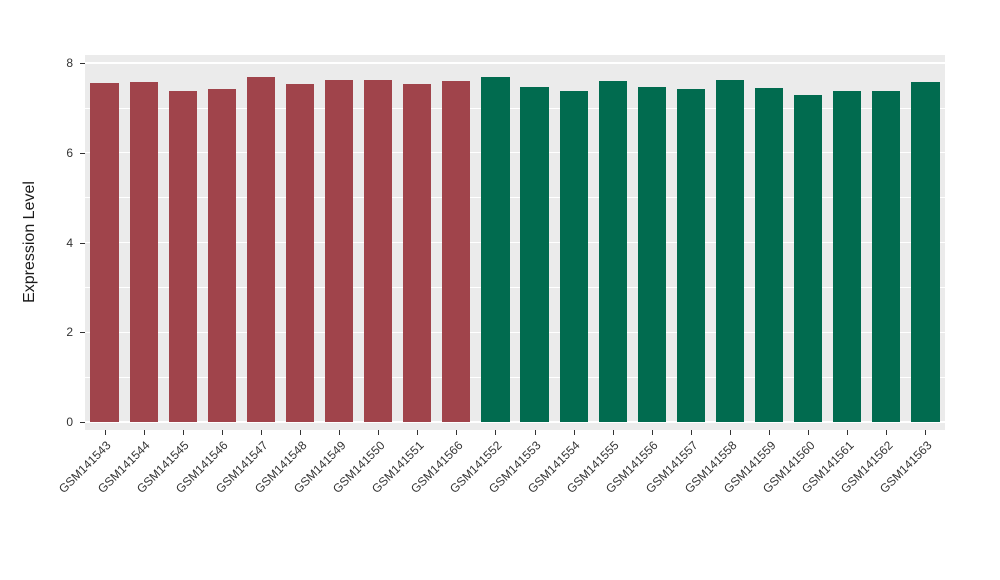 The height and width of the screenshot is (580, 1000). Describe the element at coordinates (69, 63) in the screenshot. I see `y-tick-label: 8` at that location.